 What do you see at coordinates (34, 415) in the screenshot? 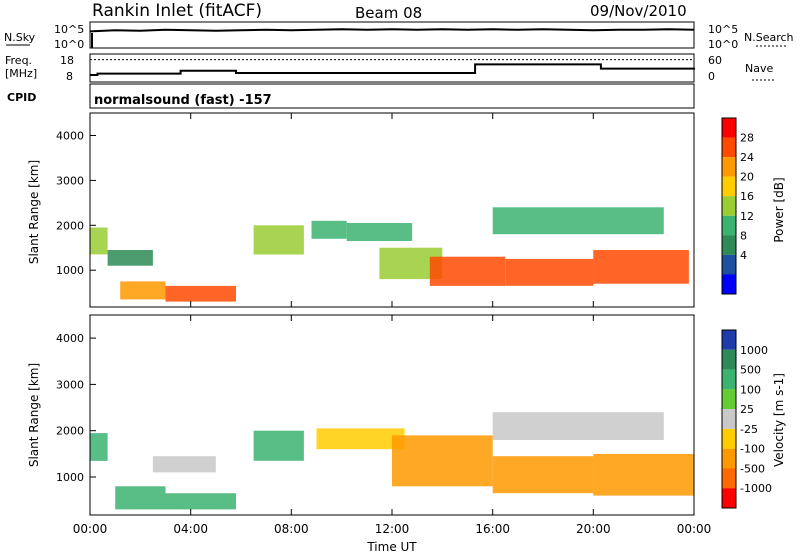
I see `velocity-y-label: Slant Range [km]` at bounding box center [34, 415].